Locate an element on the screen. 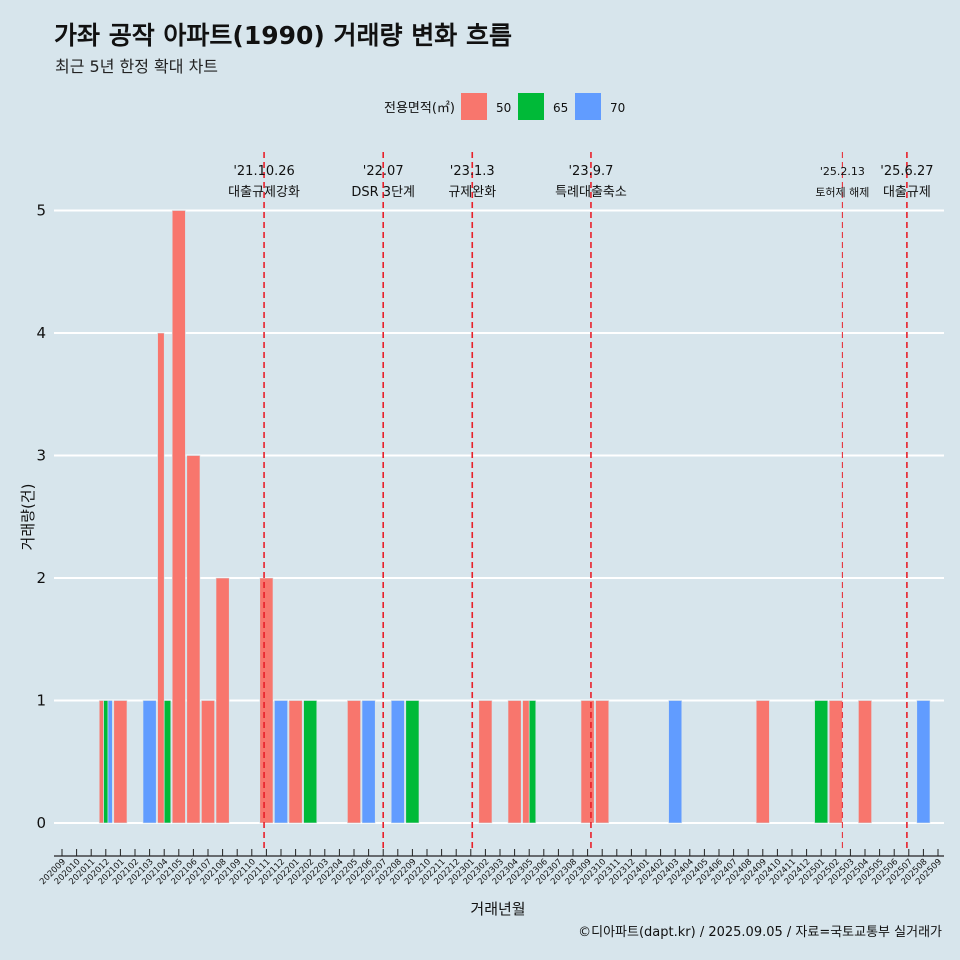 This screenshot has width=960, height=960. legend-label: 50 is located at coordinates (503, 108).